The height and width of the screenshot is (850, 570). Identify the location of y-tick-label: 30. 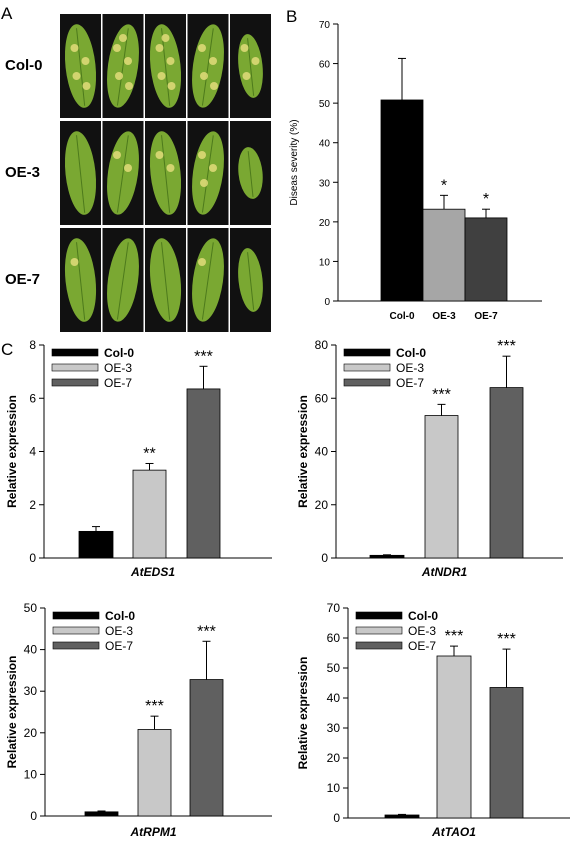
(31, 691).